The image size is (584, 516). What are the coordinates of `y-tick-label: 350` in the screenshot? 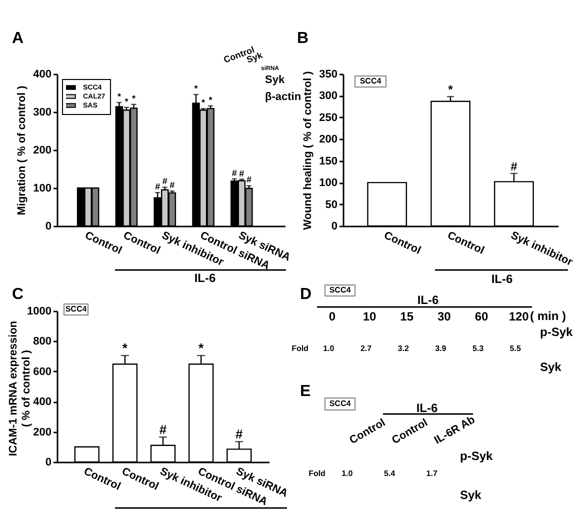 It's located at (328, 74).